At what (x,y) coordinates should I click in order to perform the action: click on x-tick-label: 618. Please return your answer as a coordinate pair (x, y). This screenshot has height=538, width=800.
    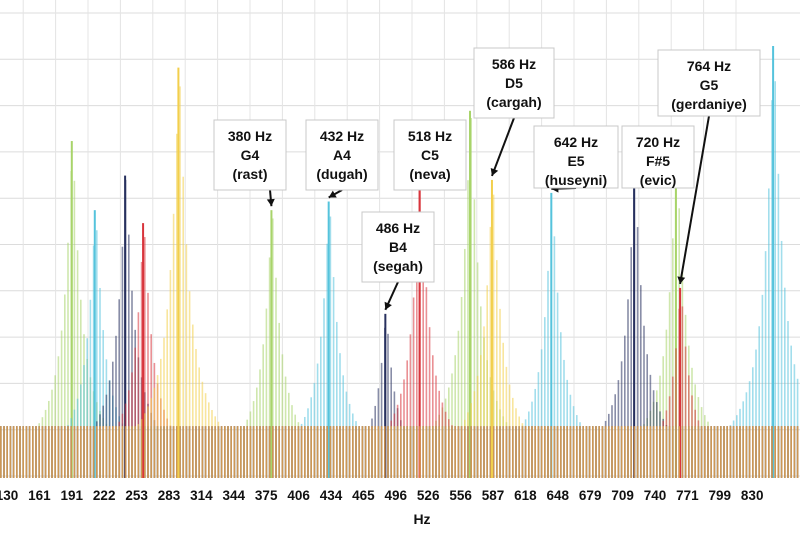
    Looking at the image, I should click on (525, 495).